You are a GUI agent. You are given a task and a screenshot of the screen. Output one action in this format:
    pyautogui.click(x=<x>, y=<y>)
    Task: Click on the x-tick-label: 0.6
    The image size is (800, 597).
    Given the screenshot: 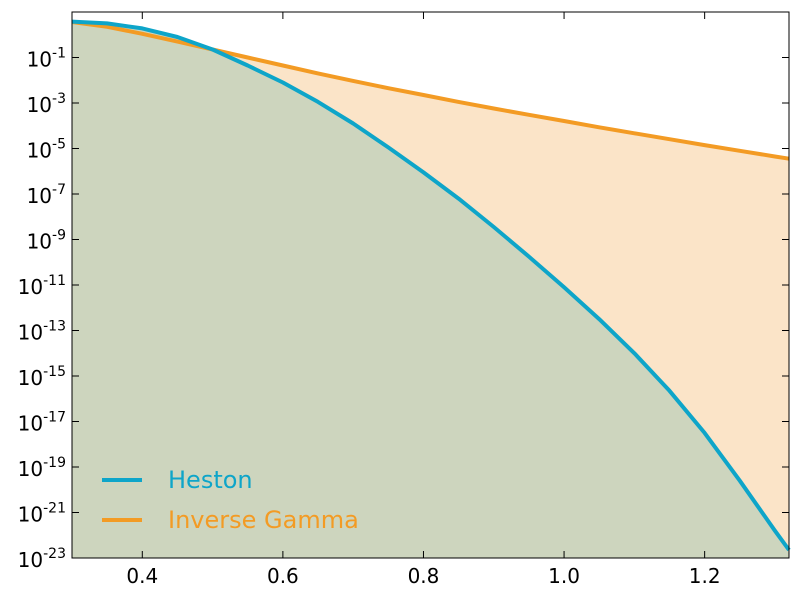 What is the action you would take?
    pyautogui.click(x=283, y=576)
    